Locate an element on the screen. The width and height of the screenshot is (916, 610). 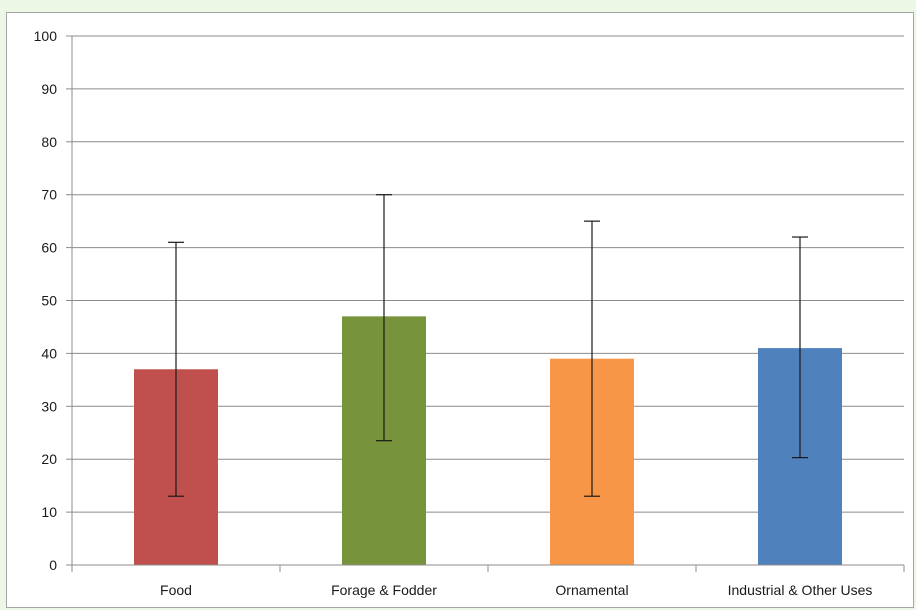
y-tick-label: 70 is located at coordinates (49, 195).